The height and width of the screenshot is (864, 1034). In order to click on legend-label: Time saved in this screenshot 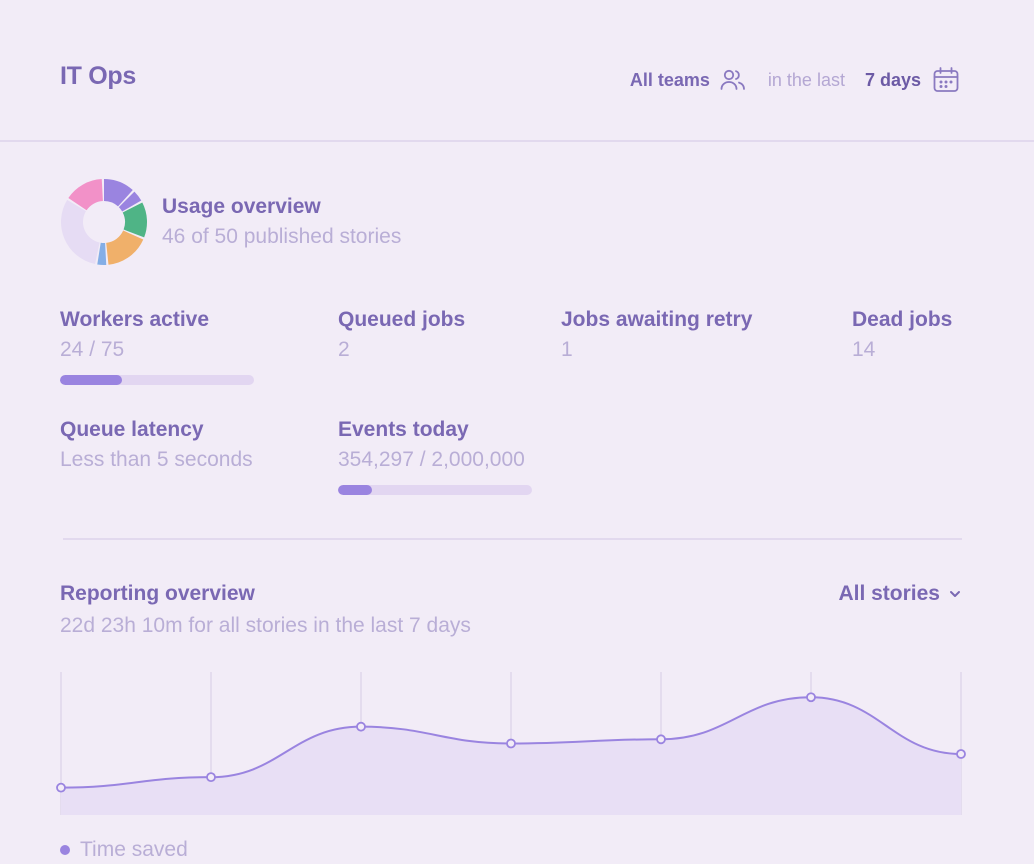, I will do `click(134, 849)`.